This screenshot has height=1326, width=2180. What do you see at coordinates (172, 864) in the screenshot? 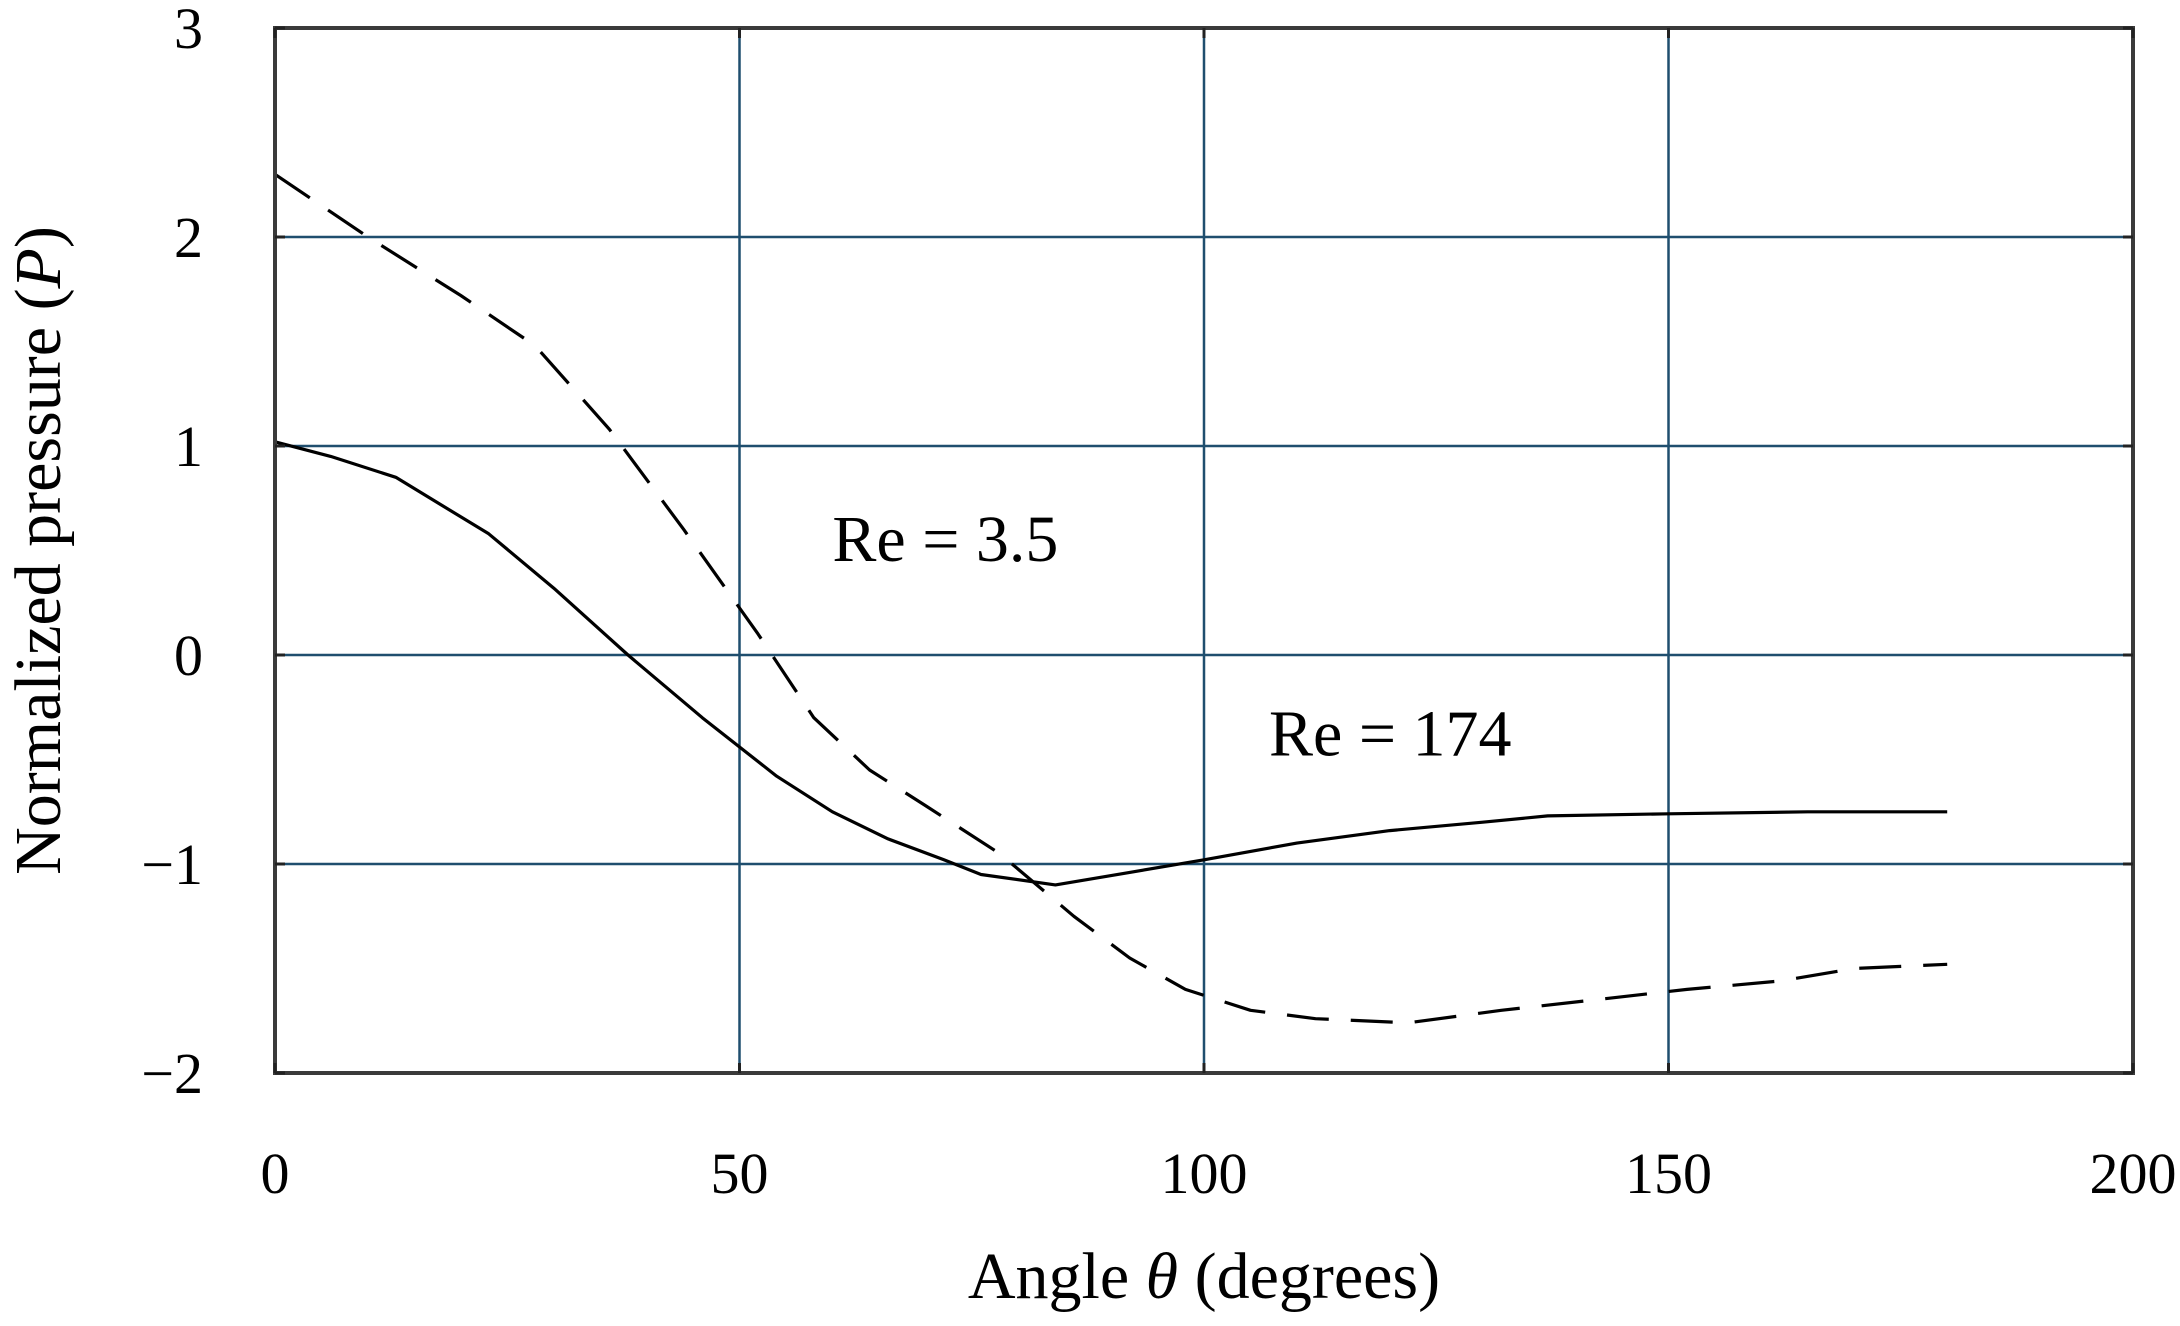
I see `y-tick-label: −1` at bounding box center [172, 864].